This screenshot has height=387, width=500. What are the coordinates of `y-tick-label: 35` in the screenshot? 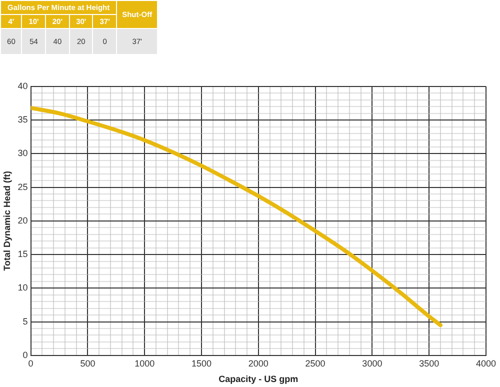 It's located at (23, 119).